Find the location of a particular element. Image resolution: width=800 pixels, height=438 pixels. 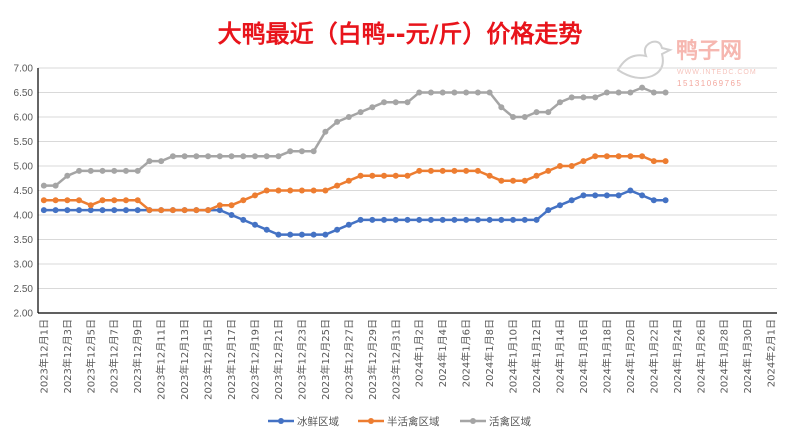

x-tick-label: 2023年12月15日 is located at coordinates (208, 359).